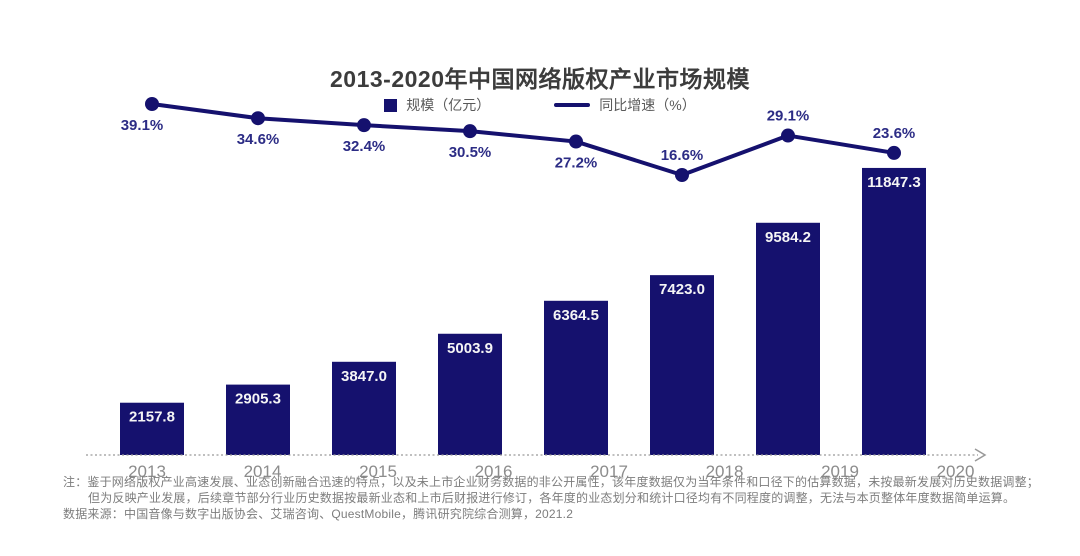  Describe the element at coordinates (788, 237) in the screenshot. I see `bar-value-label-2019: 9584.2` at that location.